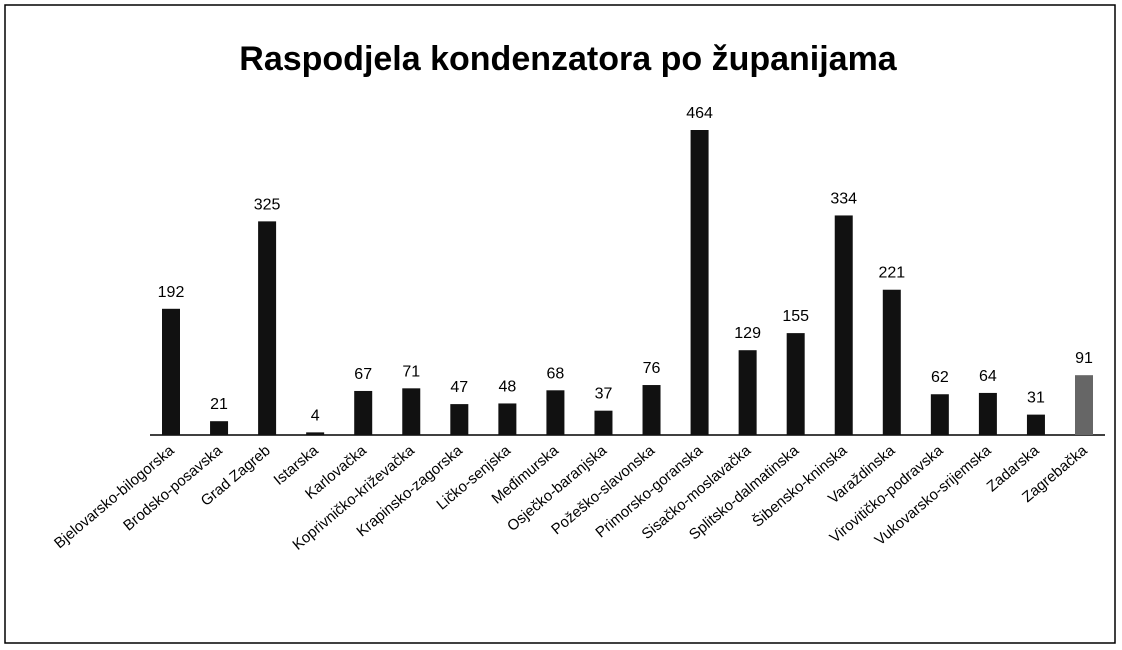  Describe the element at coordinates (940, 377) in the screenshot. I see `data-label: 62` at that location.